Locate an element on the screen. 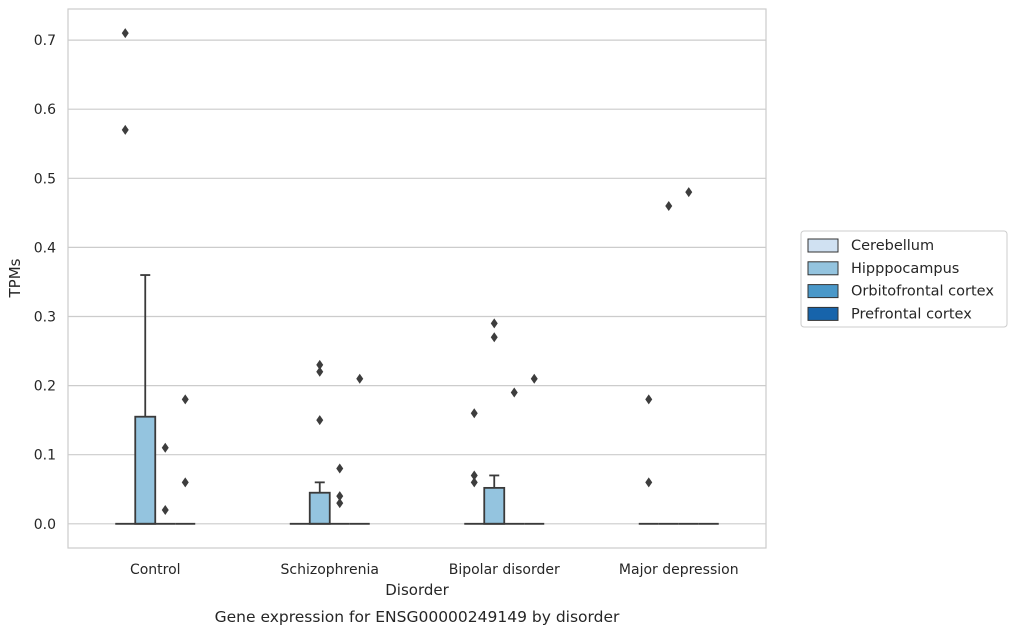 This screenshot has height=634, width=1018. legend-label: Prefrontal cortex is located at coordinates (911, 314).